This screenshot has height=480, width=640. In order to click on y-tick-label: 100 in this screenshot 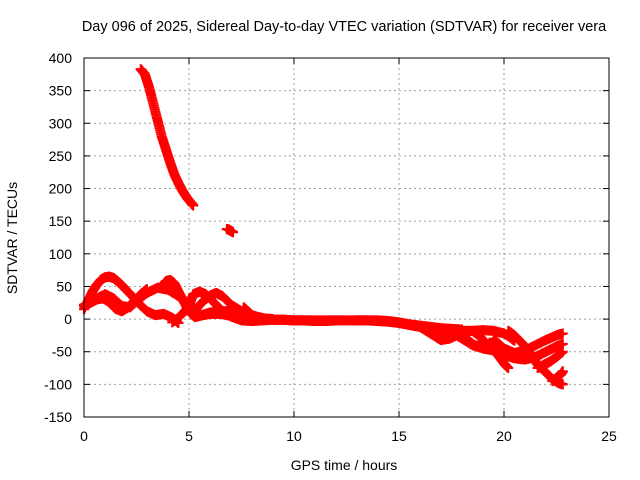, I will do `click(61, 254)`.